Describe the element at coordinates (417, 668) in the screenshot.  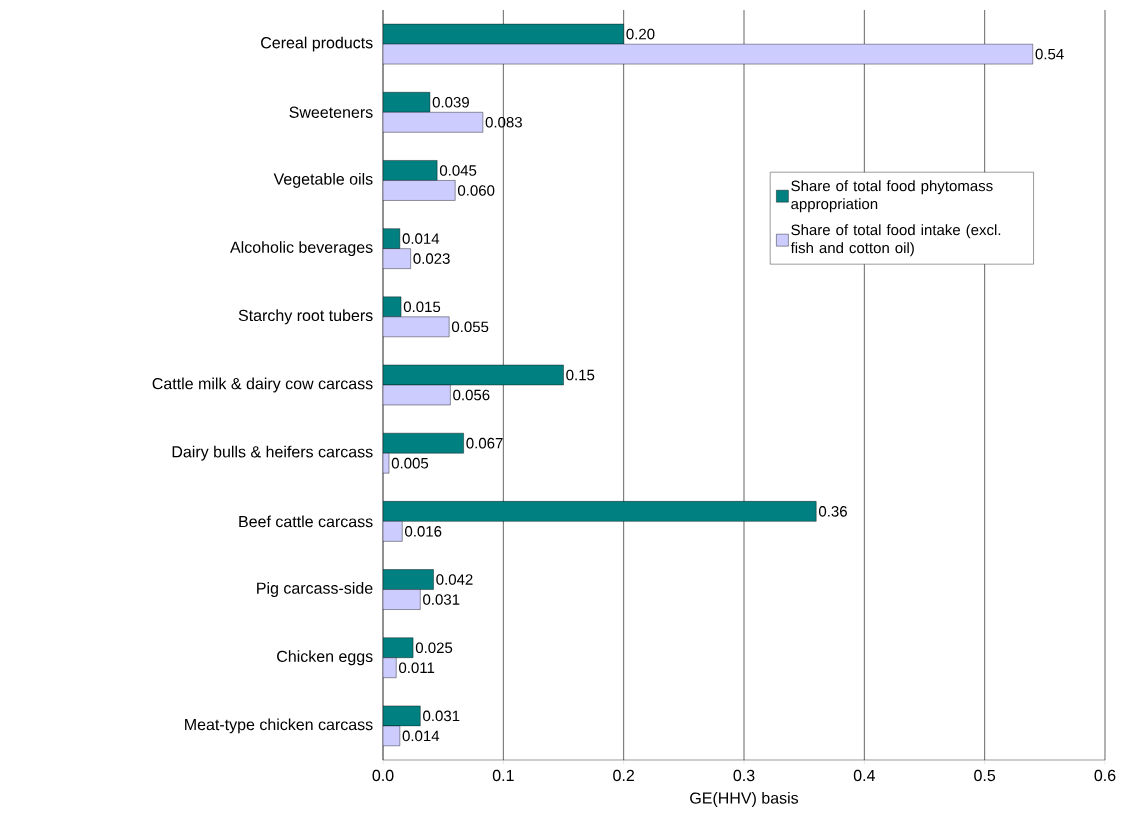
I see `data-label: 0.011` at that location.